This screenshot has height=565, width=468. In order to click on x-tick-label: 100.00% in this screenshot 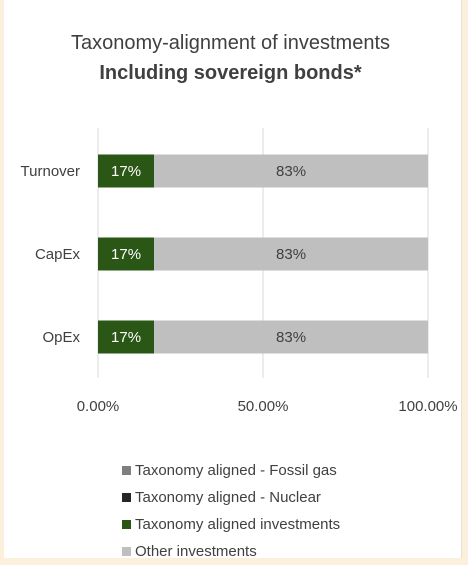, I will do `click(427, 406)`.